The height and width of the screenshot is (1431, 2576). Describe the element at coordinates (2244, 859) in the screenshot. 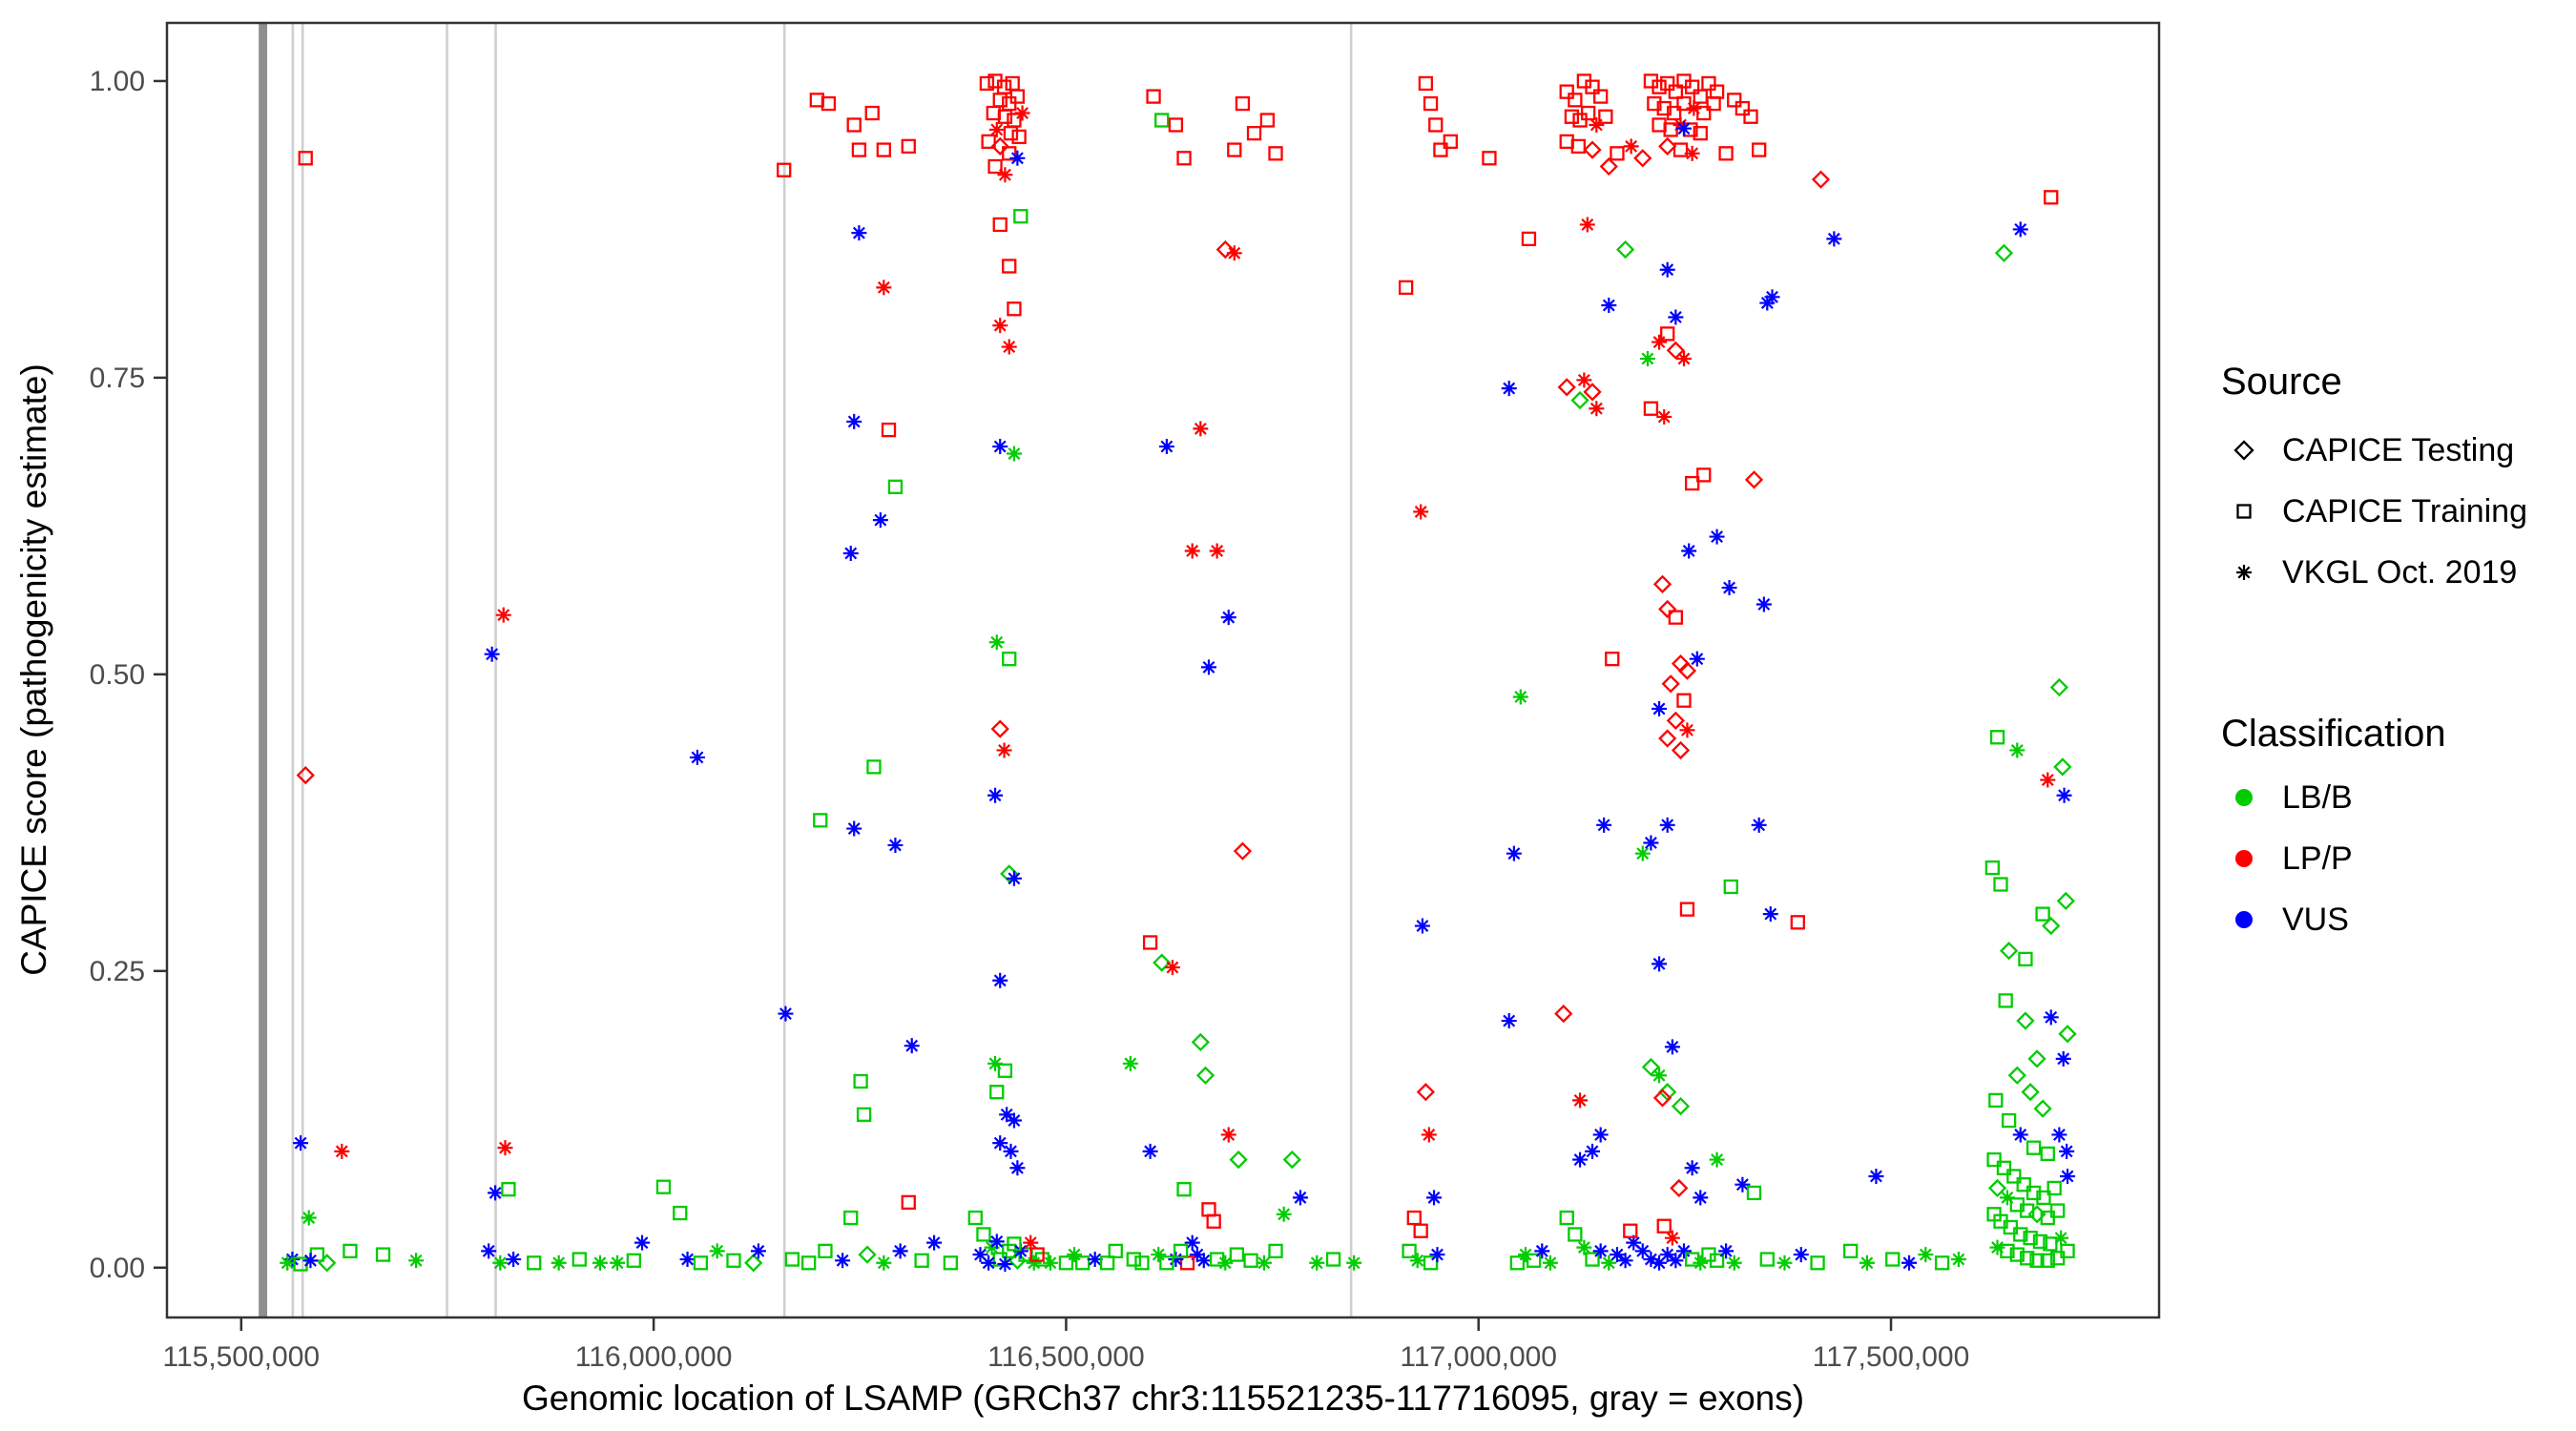

I see `lpp-color-dot` at that location.